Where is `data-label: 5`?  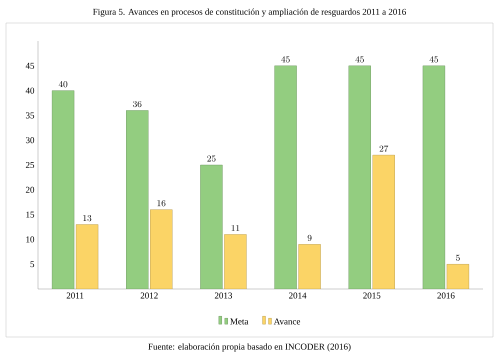
data-label: 5 is located at coordinates (458, 257).